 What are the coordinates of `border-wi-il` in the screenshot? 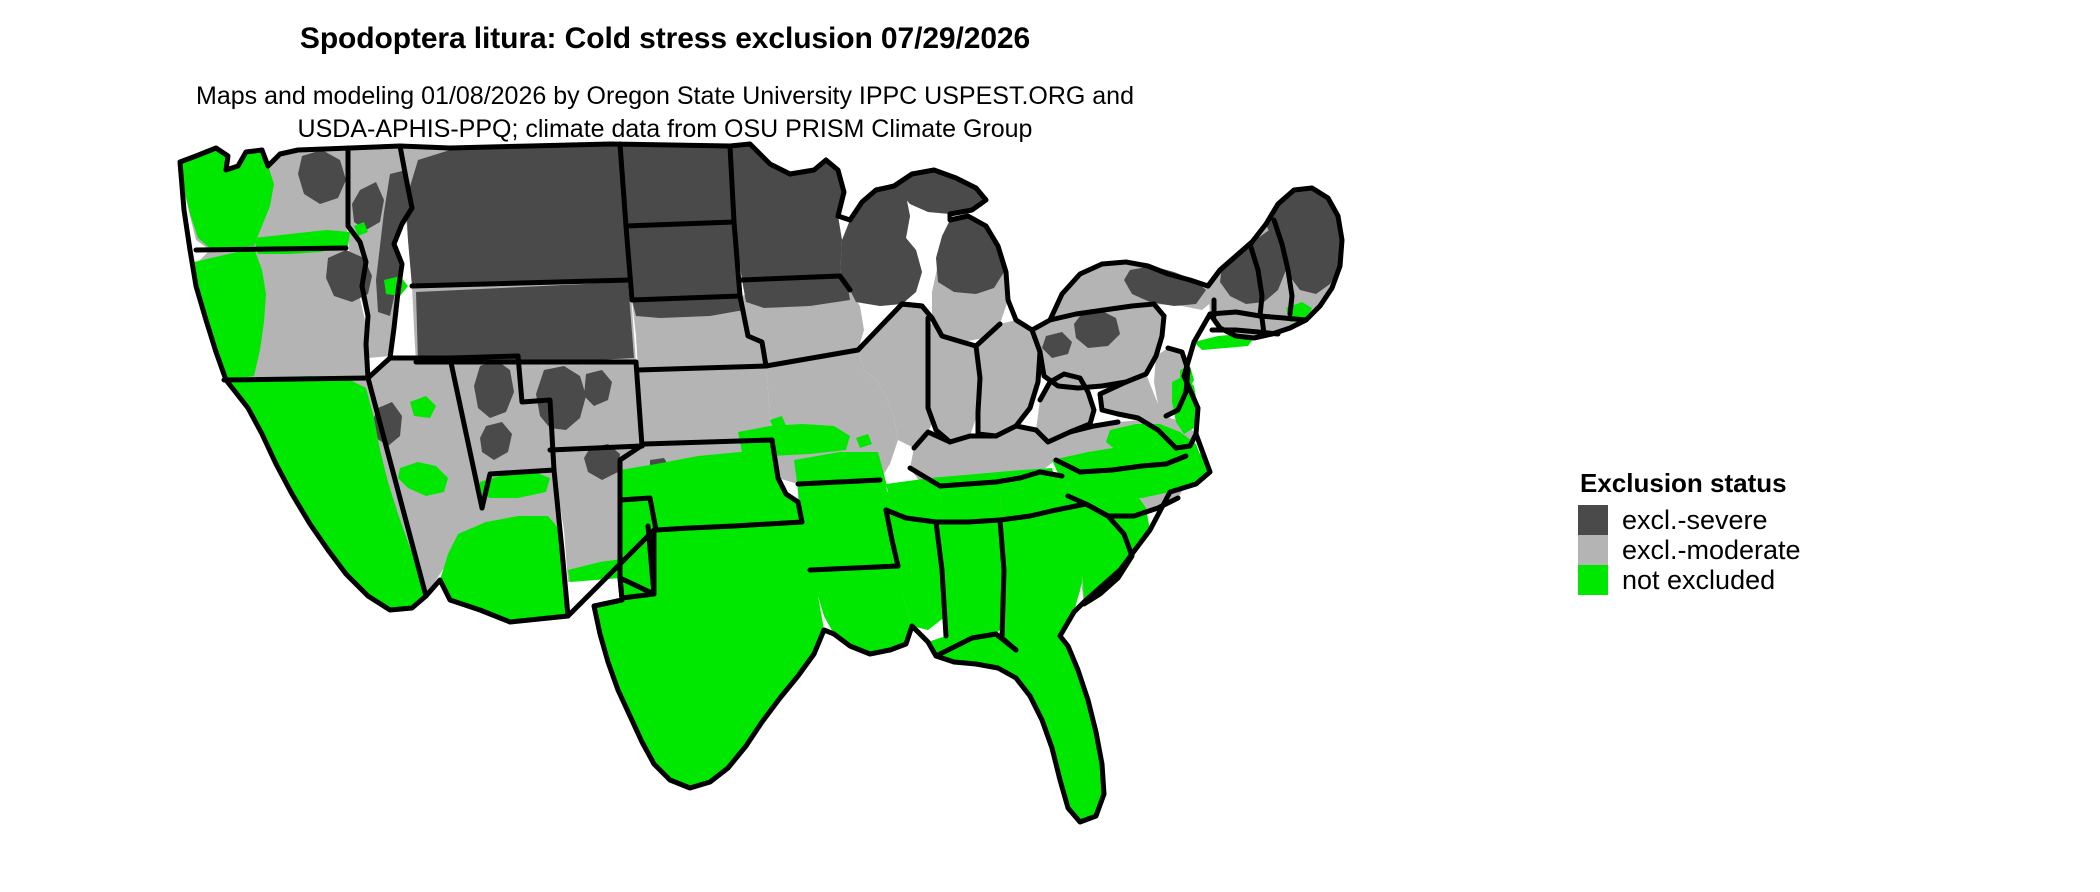 It's located at (917, 311).